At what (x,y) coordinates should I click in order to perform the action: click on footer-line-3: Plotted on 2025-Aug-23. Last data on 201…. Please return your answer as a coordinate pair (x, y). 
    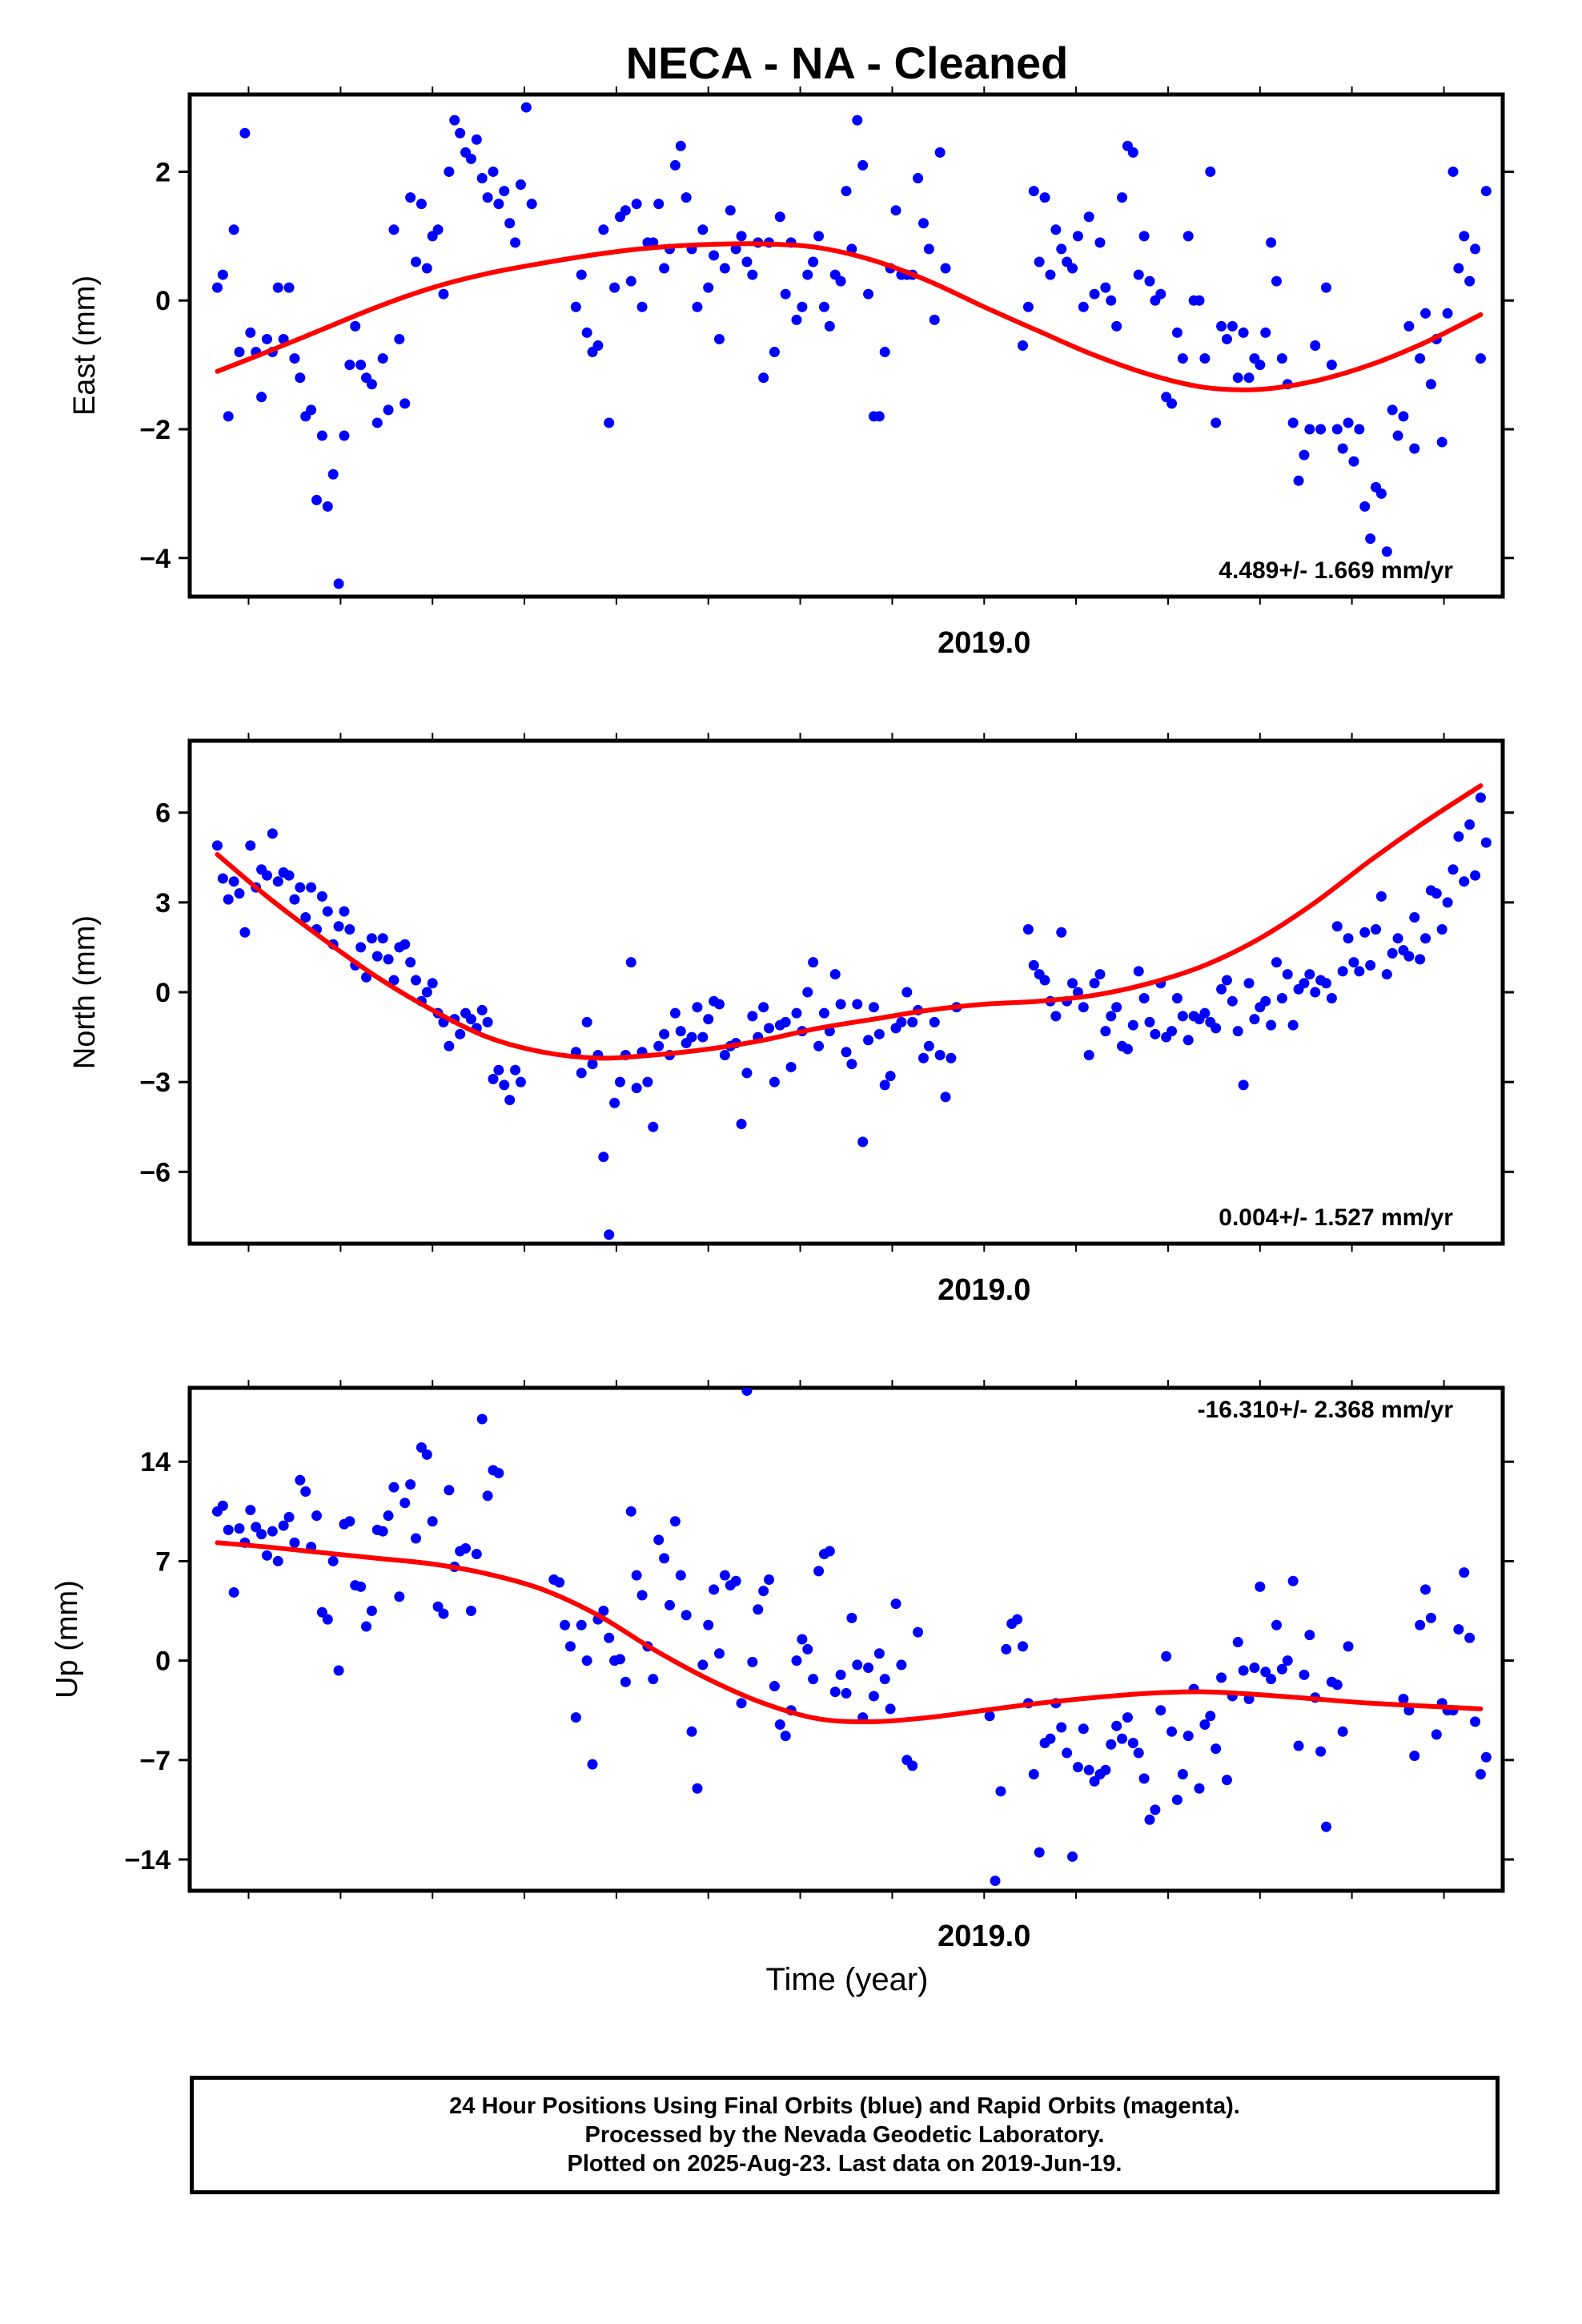
    Looking at the image, I should click on (845, 2164).